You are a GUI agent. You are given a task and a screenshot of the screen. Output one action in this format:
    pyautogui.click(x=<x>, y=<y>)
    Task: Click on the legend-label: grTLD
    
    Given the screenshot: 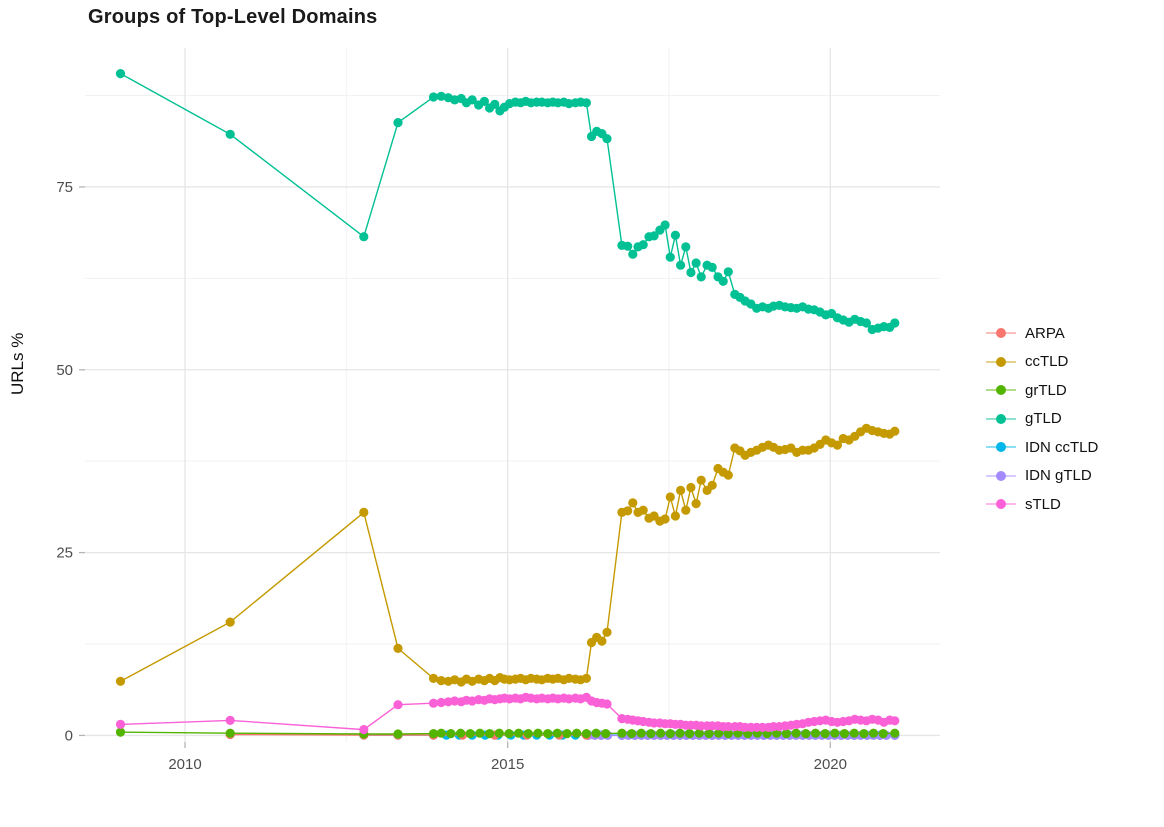 What is the action you would take?
    pyautogui.click(x=1046, y=390)
    